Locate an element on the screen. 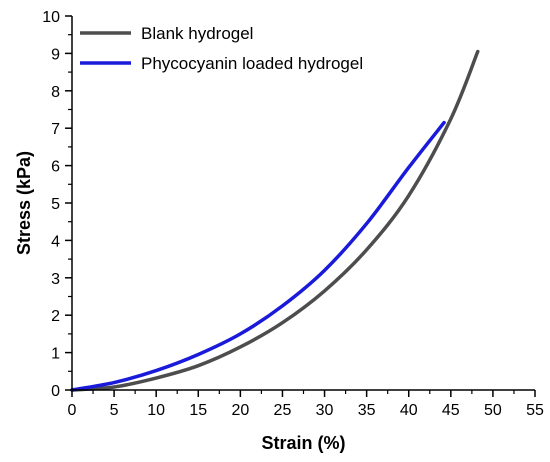 Image resolution: width=550 pixels, height=462 pixels. x-tick-label: 40 is located at coordinates (409, 410).